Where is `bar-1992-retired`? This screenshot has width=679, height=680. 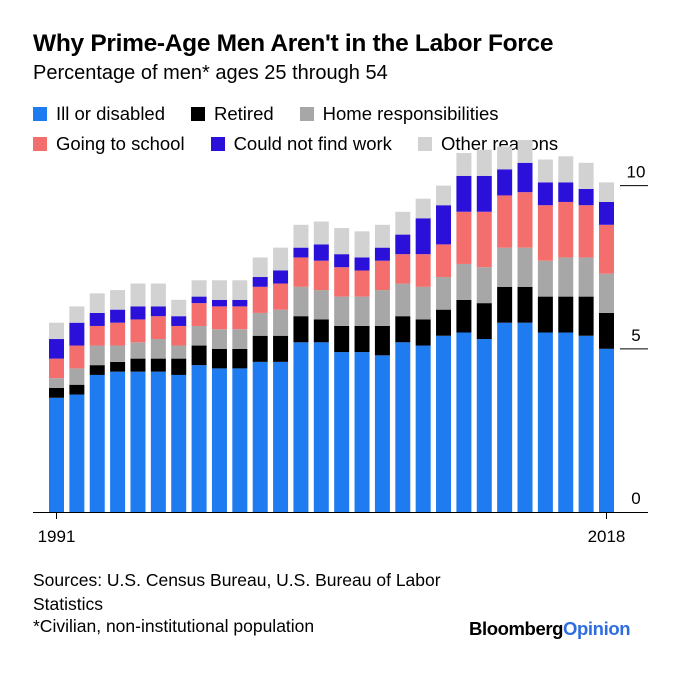 bar-1992-retired is located at coordinates (77, 389).